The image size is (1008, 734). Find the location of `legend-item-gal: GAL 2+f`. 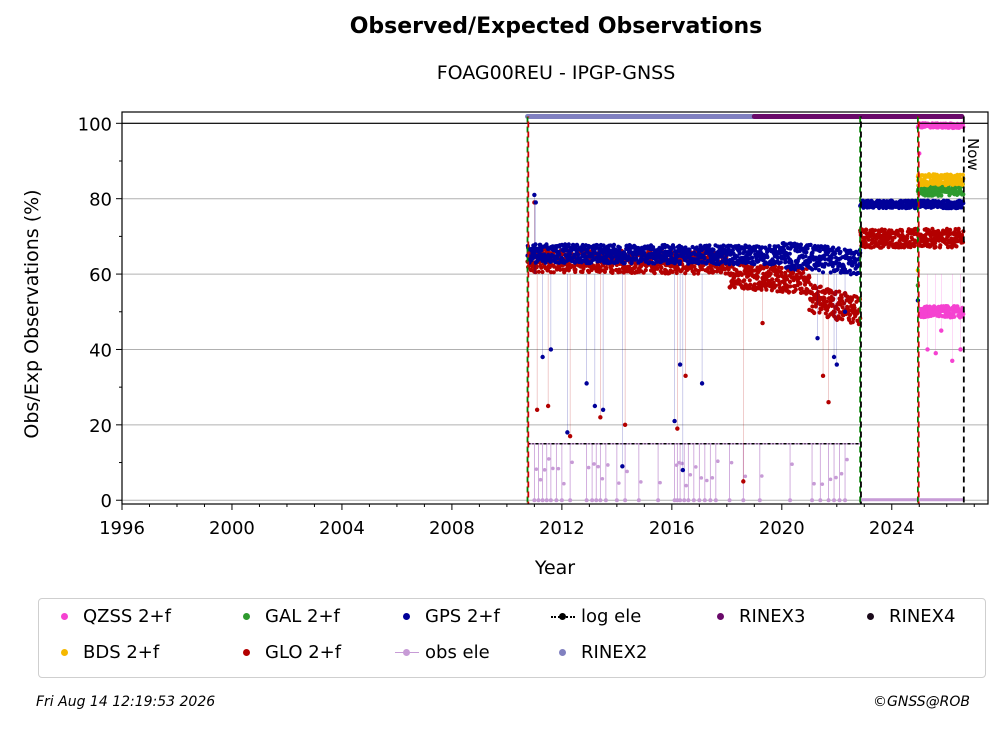

legend-item-gal: GAL 2+f is located at coordinates (287, 616).